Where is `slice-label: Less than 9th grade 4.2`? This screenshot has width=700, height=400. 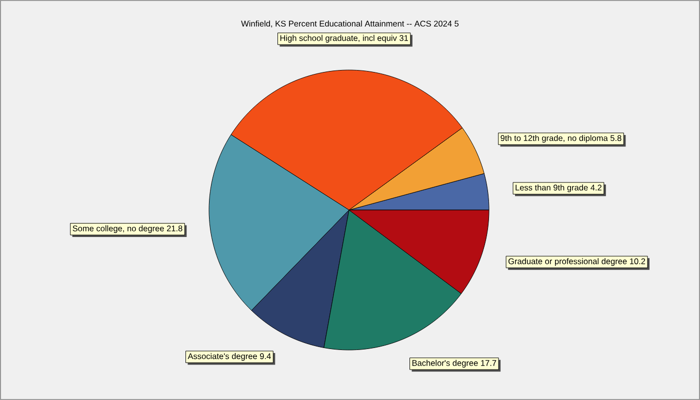 slice-label: Less than 9th grade 4.2 is located at coordinates (559, 188).